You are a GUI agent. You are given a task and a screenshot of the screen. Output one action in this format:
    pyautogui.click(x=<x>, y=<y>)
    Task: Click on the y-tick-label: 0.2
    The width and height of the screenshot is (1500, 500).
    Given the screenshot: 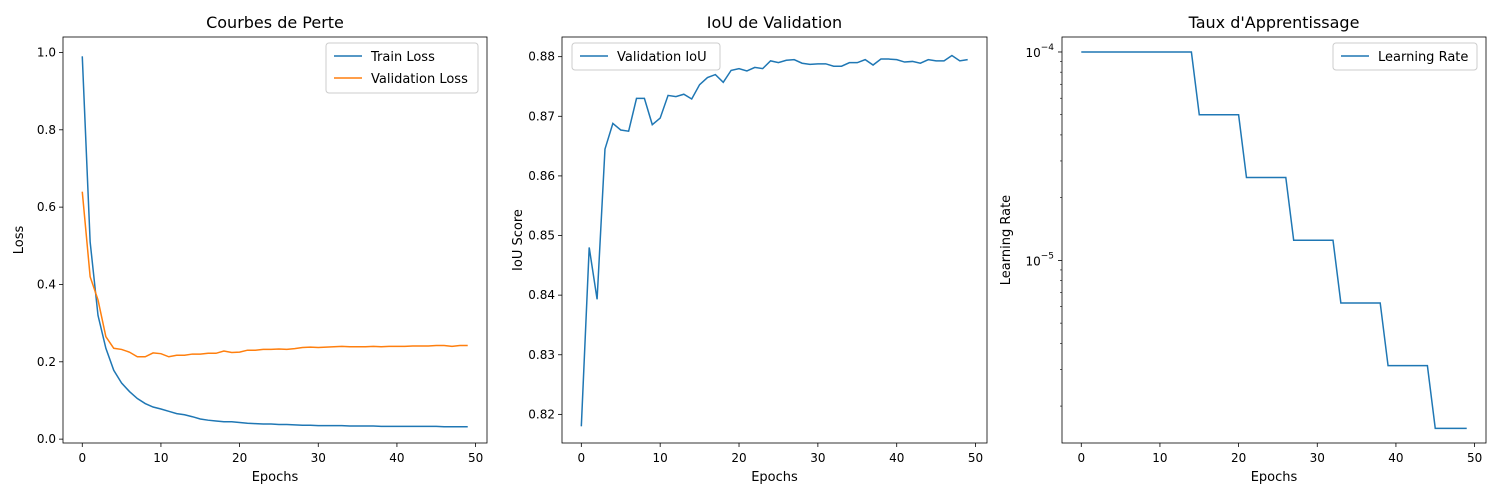 What is the action you would take?
    pyautogui.click(x=46, y=362)
    